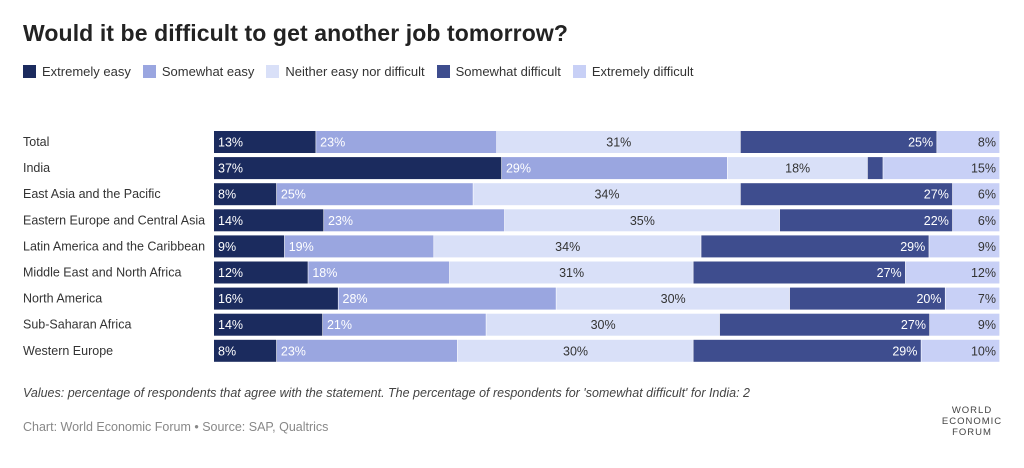  I want to click on data-label: 37%, so click(230, 169).